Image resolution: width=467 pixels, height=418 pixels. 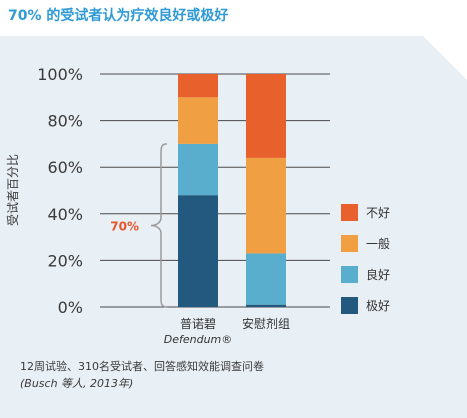 What do you see at coordinates (266, 323) in the screenshot?
I see `category-label: 安慰剂组` at bounding box center [266, 323].